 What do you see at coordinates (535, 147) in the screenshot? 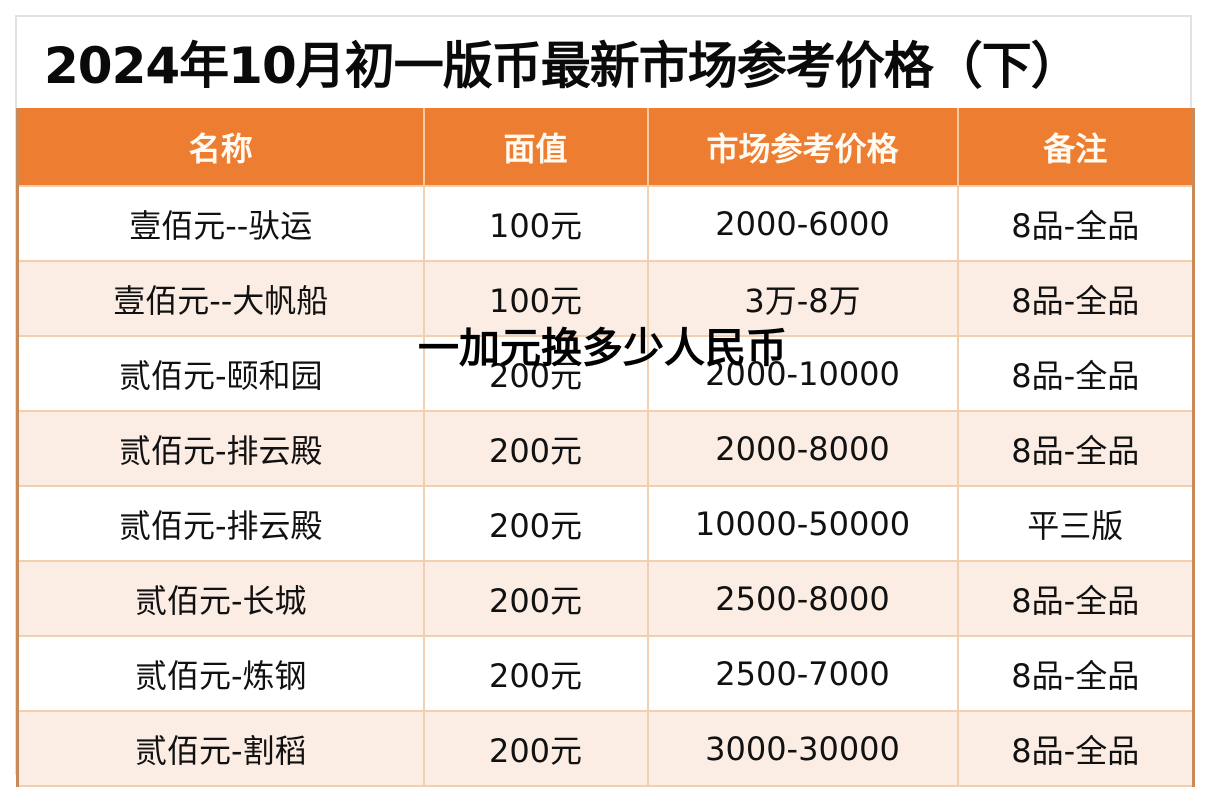
I see `column-header-face-value: 面值` at bounding box center [535, 147].